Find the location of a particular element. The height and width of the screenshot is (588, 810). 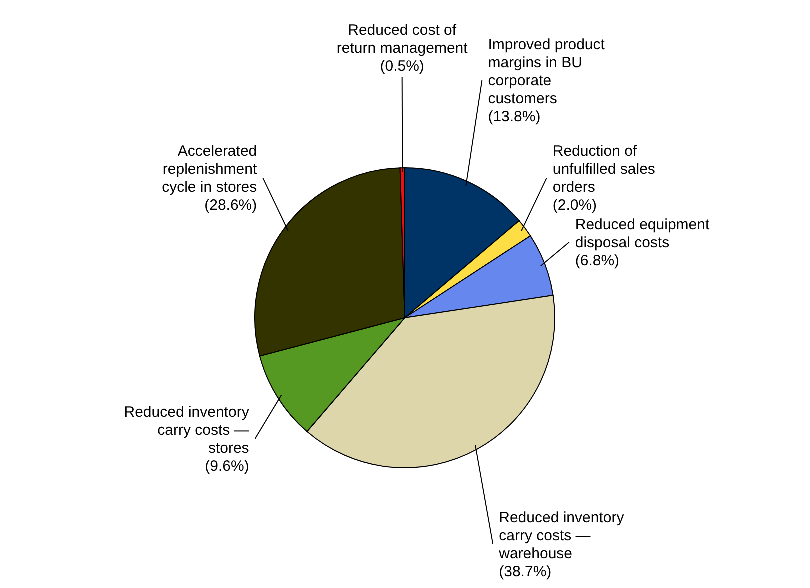

slice-label: Reduction of unfulfilled sales orders is located at coordinates (604, 169).